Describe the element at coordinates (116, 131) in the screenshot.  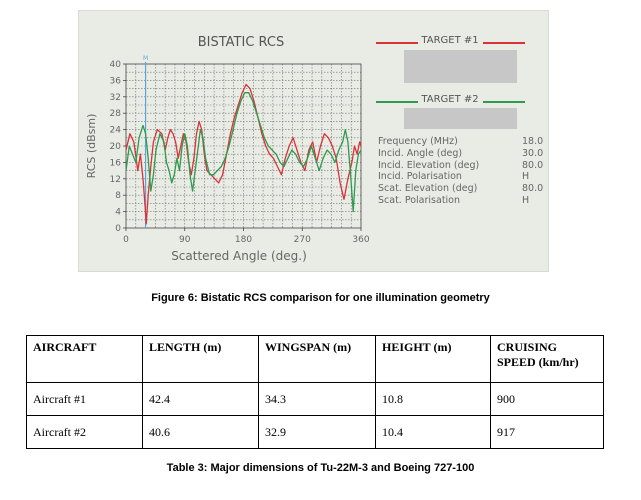
I see `y-tick-label: 24` at that location.